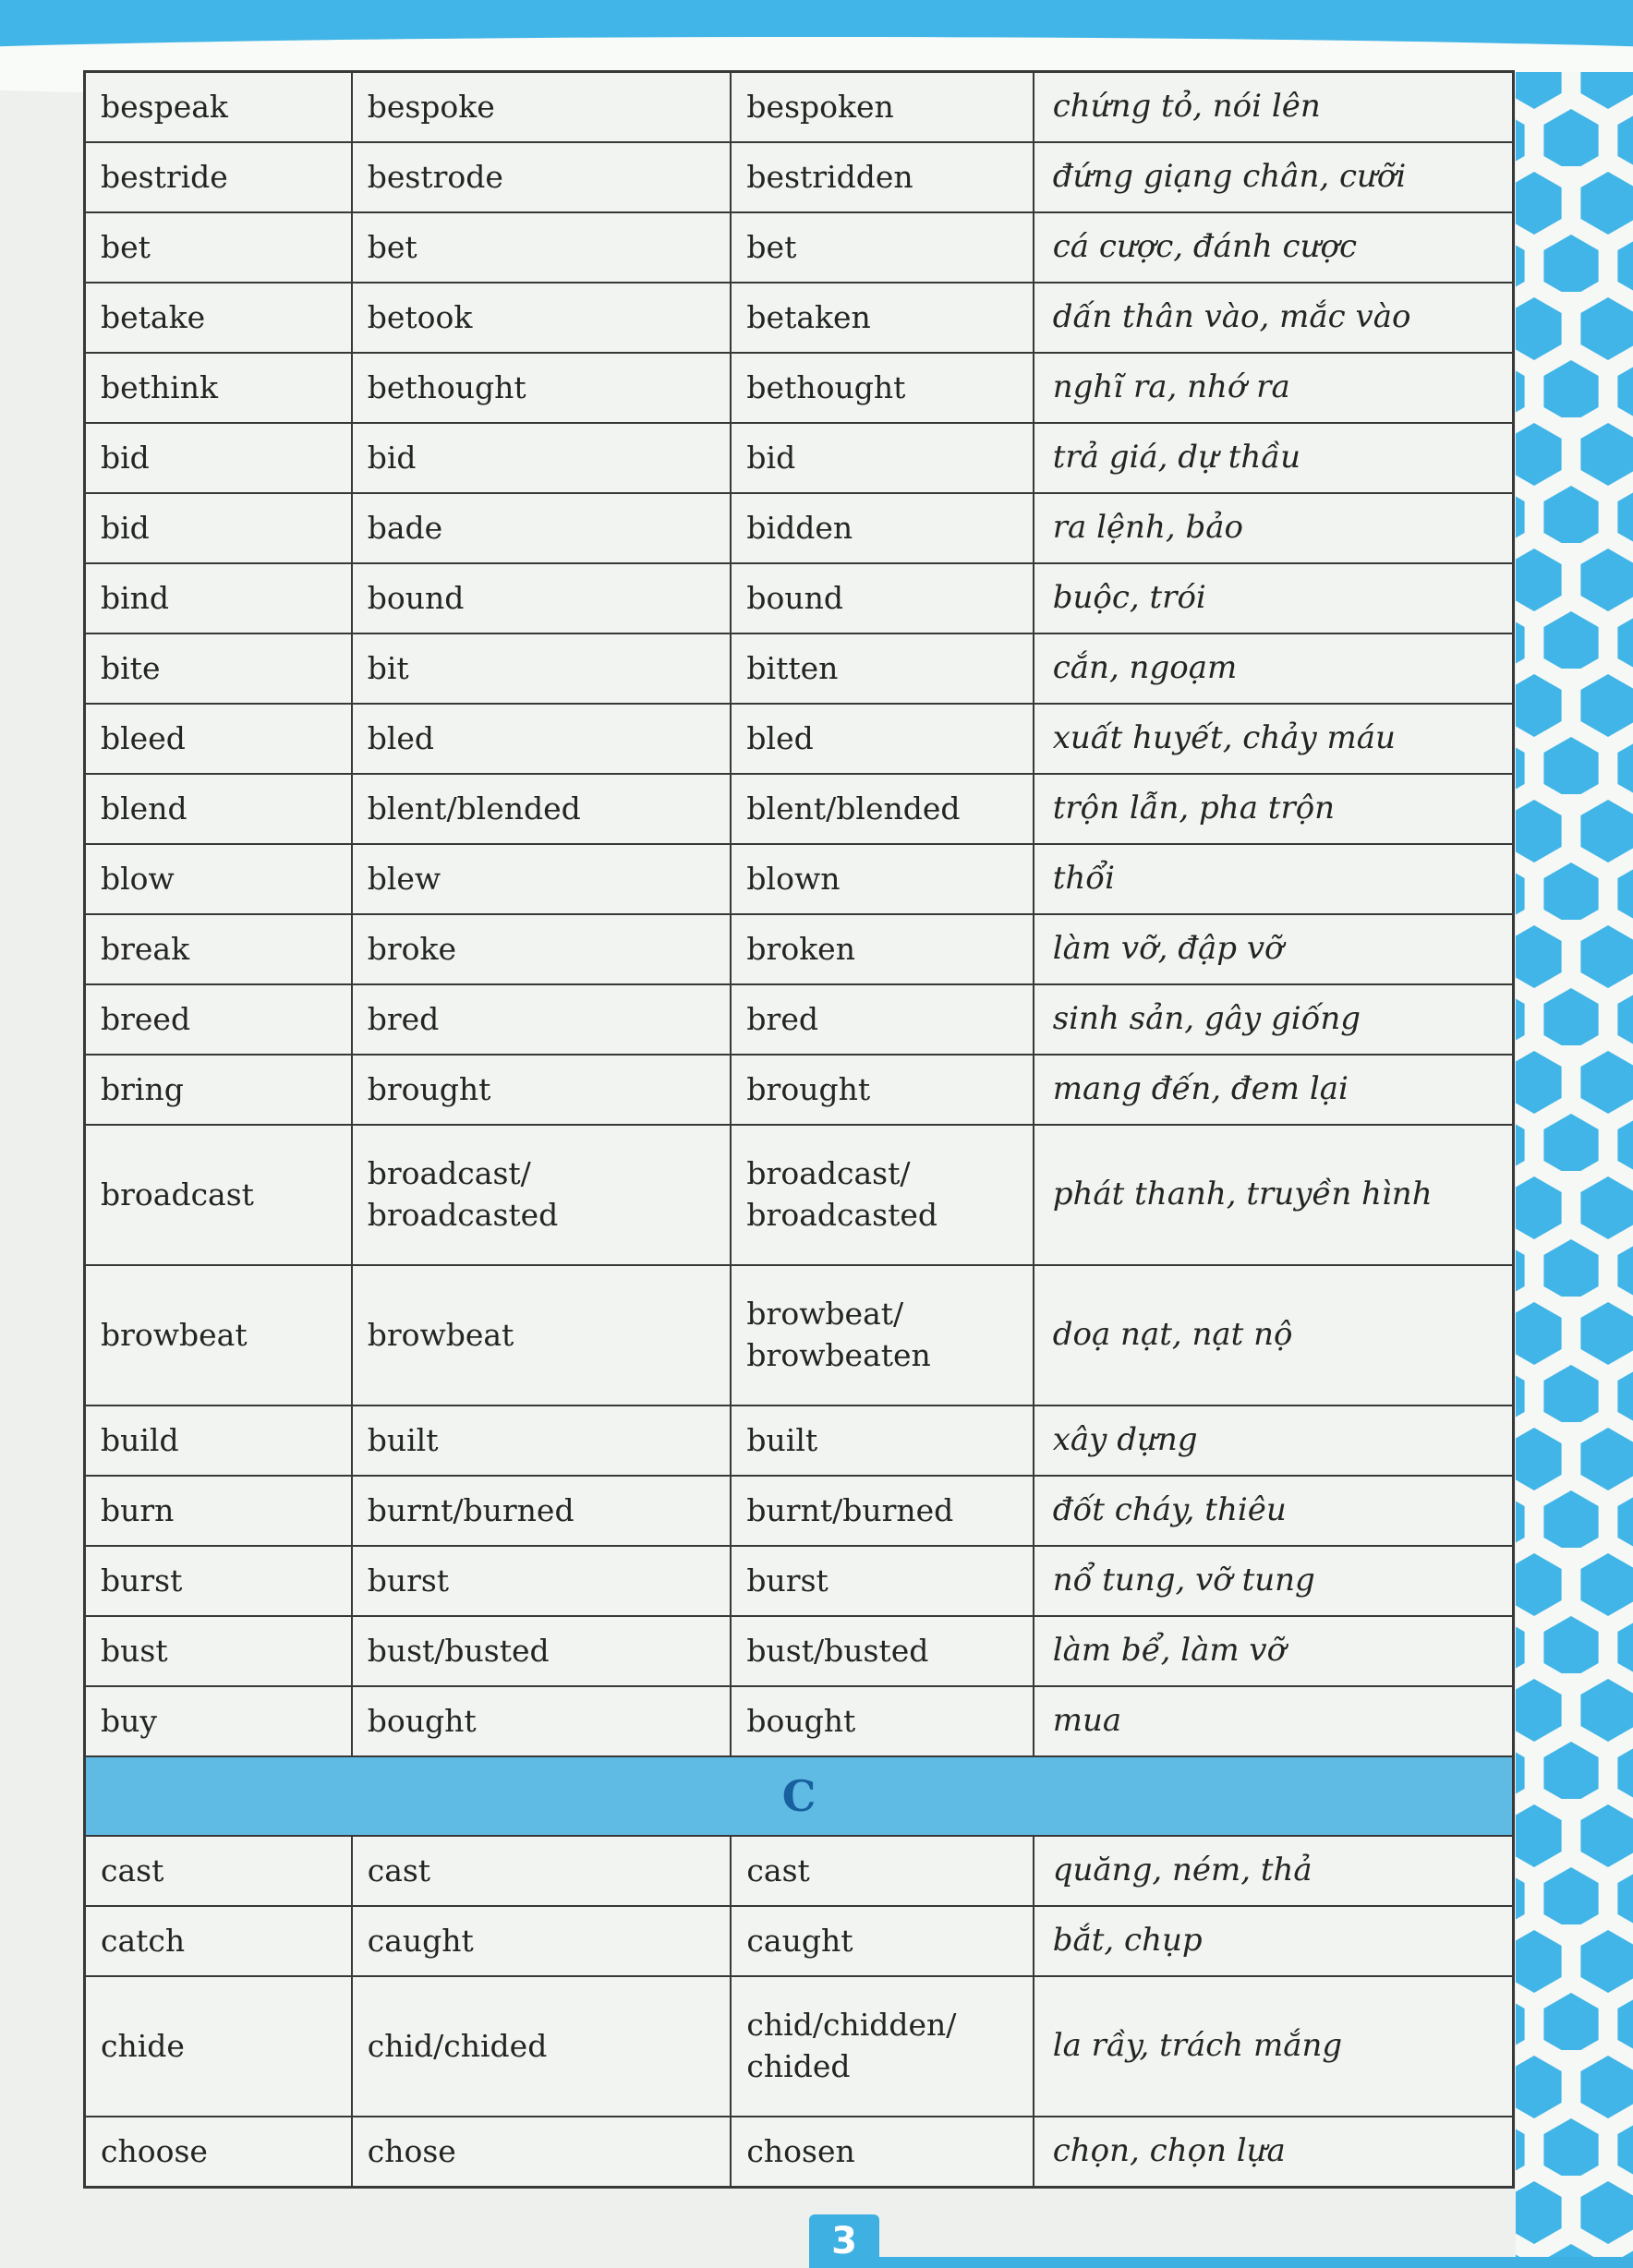 This screenshot has width=1633, height=2268. I want to click on past-simple: bust/busted, so click(542, 1651).